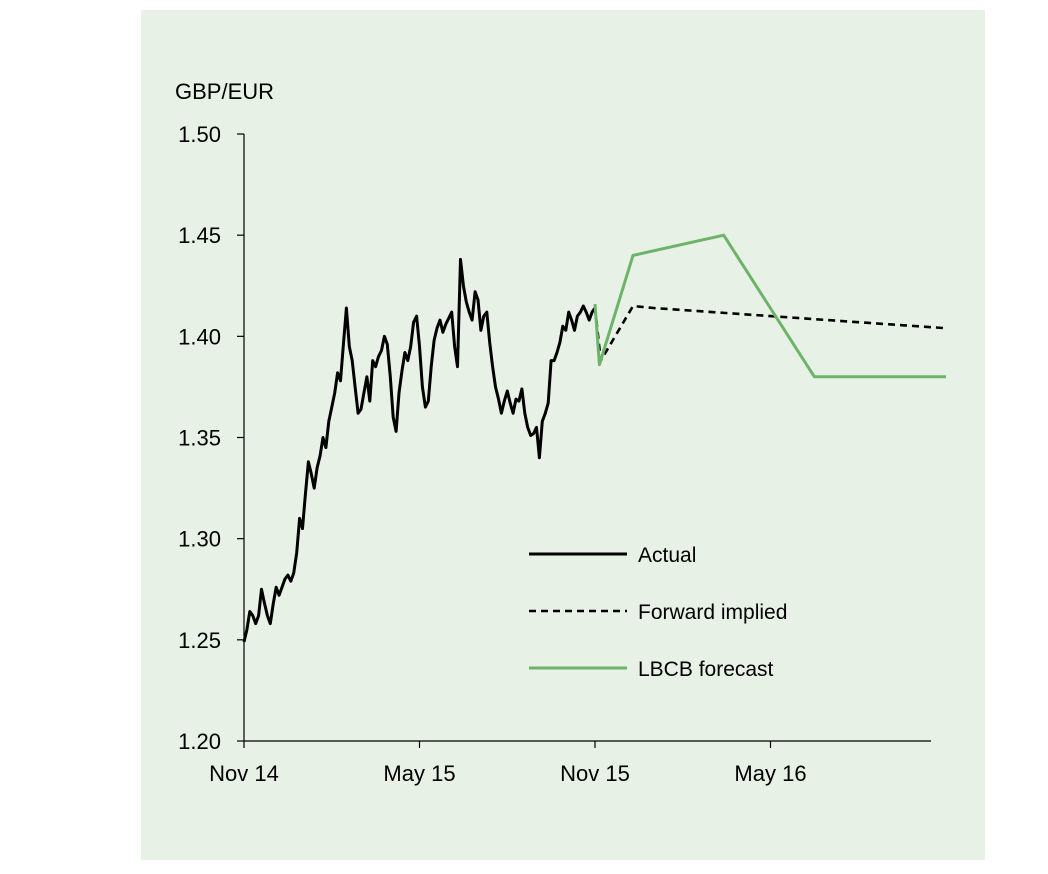 This screenshot has width=1048, height=874. Describe the element at coordinates (199, 640) in the screenshot. I see `y-tick-label: 1.25` at that location.